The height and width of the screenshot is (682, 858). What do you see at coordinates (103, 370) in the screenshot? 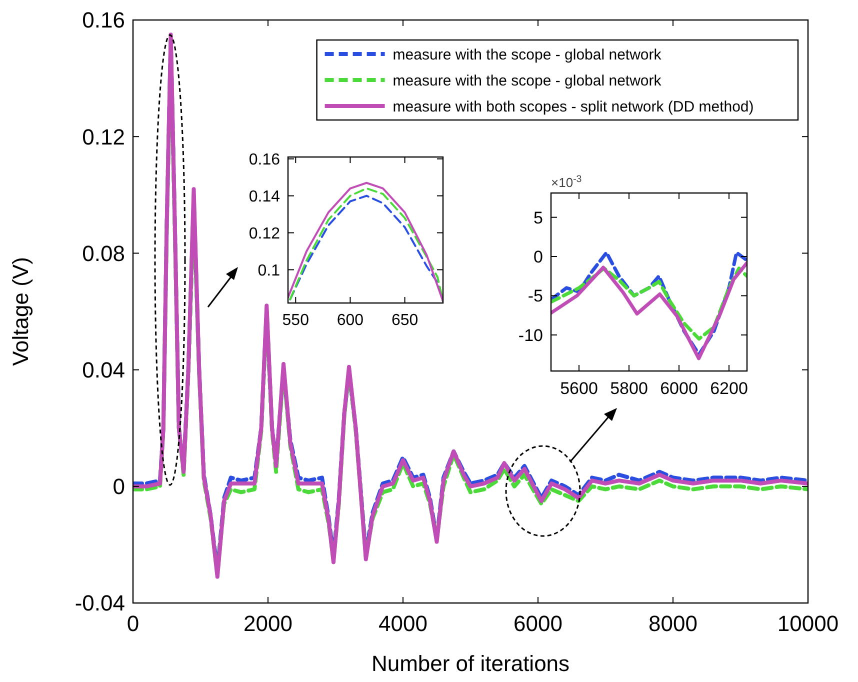
I see `y-tick-label: 0.04` at bounding box center [103, 370].